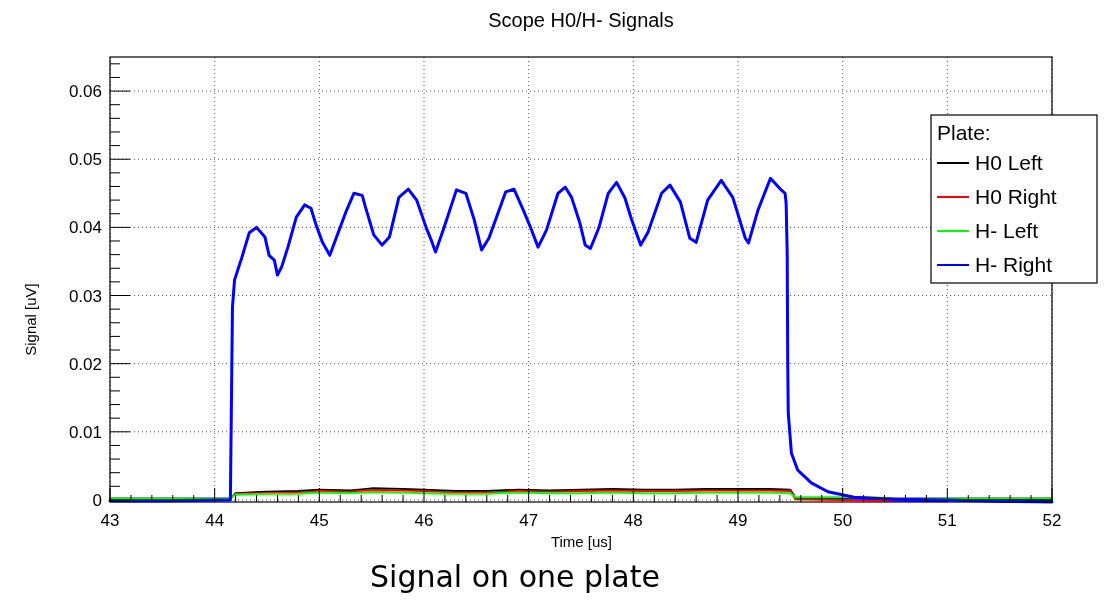 The height and width of the screenshot is (605, 1111). Describe the element at coordinates (633, 520) in the screenshot. I see `x-tick-label: 48` at that location.